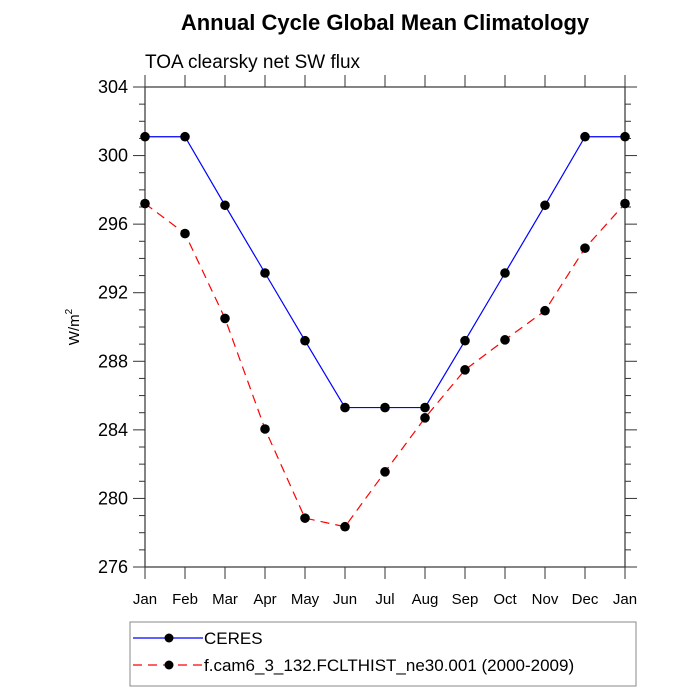 This screenshot has width=700, height=700. I want to click on x-tick-label: Apr, so click(264, 599).